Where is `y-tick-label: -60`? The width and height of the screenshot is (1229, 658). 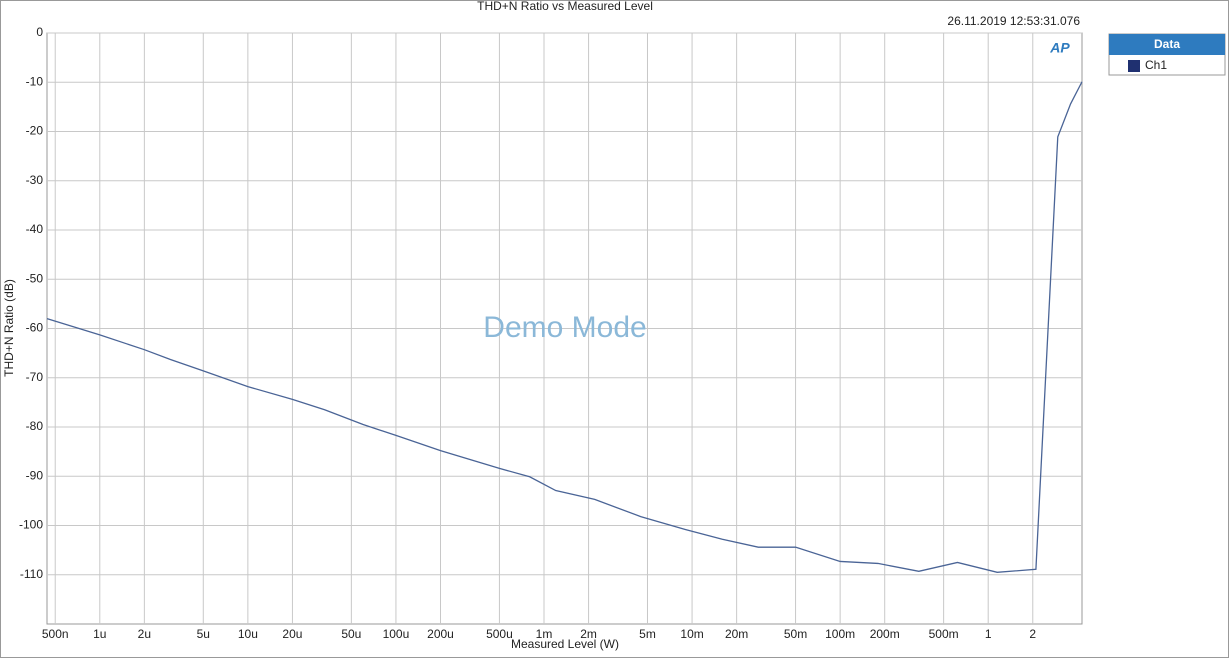 y-tick-label: -60 is located at coordinates (35, 328).